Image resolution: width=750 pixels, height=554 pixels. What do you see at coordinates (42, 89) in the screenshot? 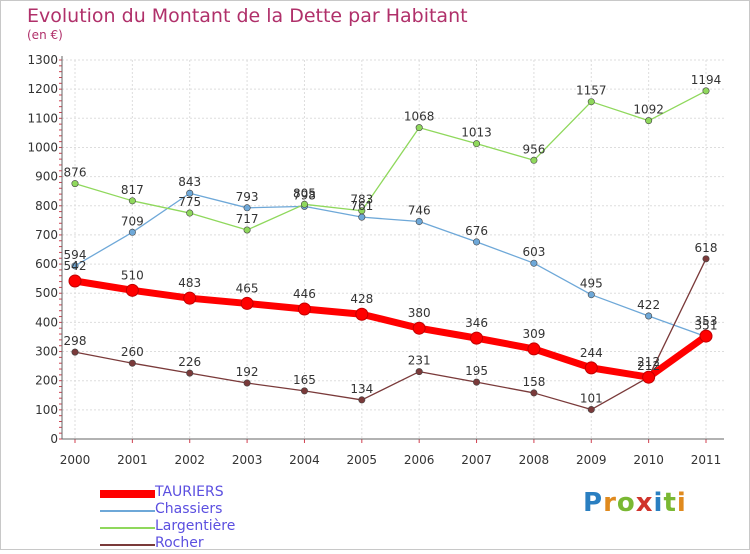
I see `y-tick-label: 1200` at bounding box center [42, 89].